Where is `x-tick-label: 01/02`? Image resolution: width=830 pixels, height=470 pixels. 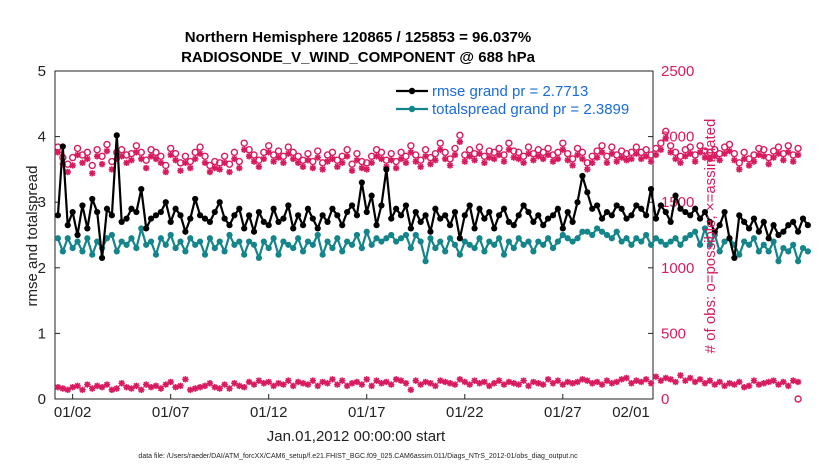
x-tick-label: 01/02 is located at coordinates (73, 412).